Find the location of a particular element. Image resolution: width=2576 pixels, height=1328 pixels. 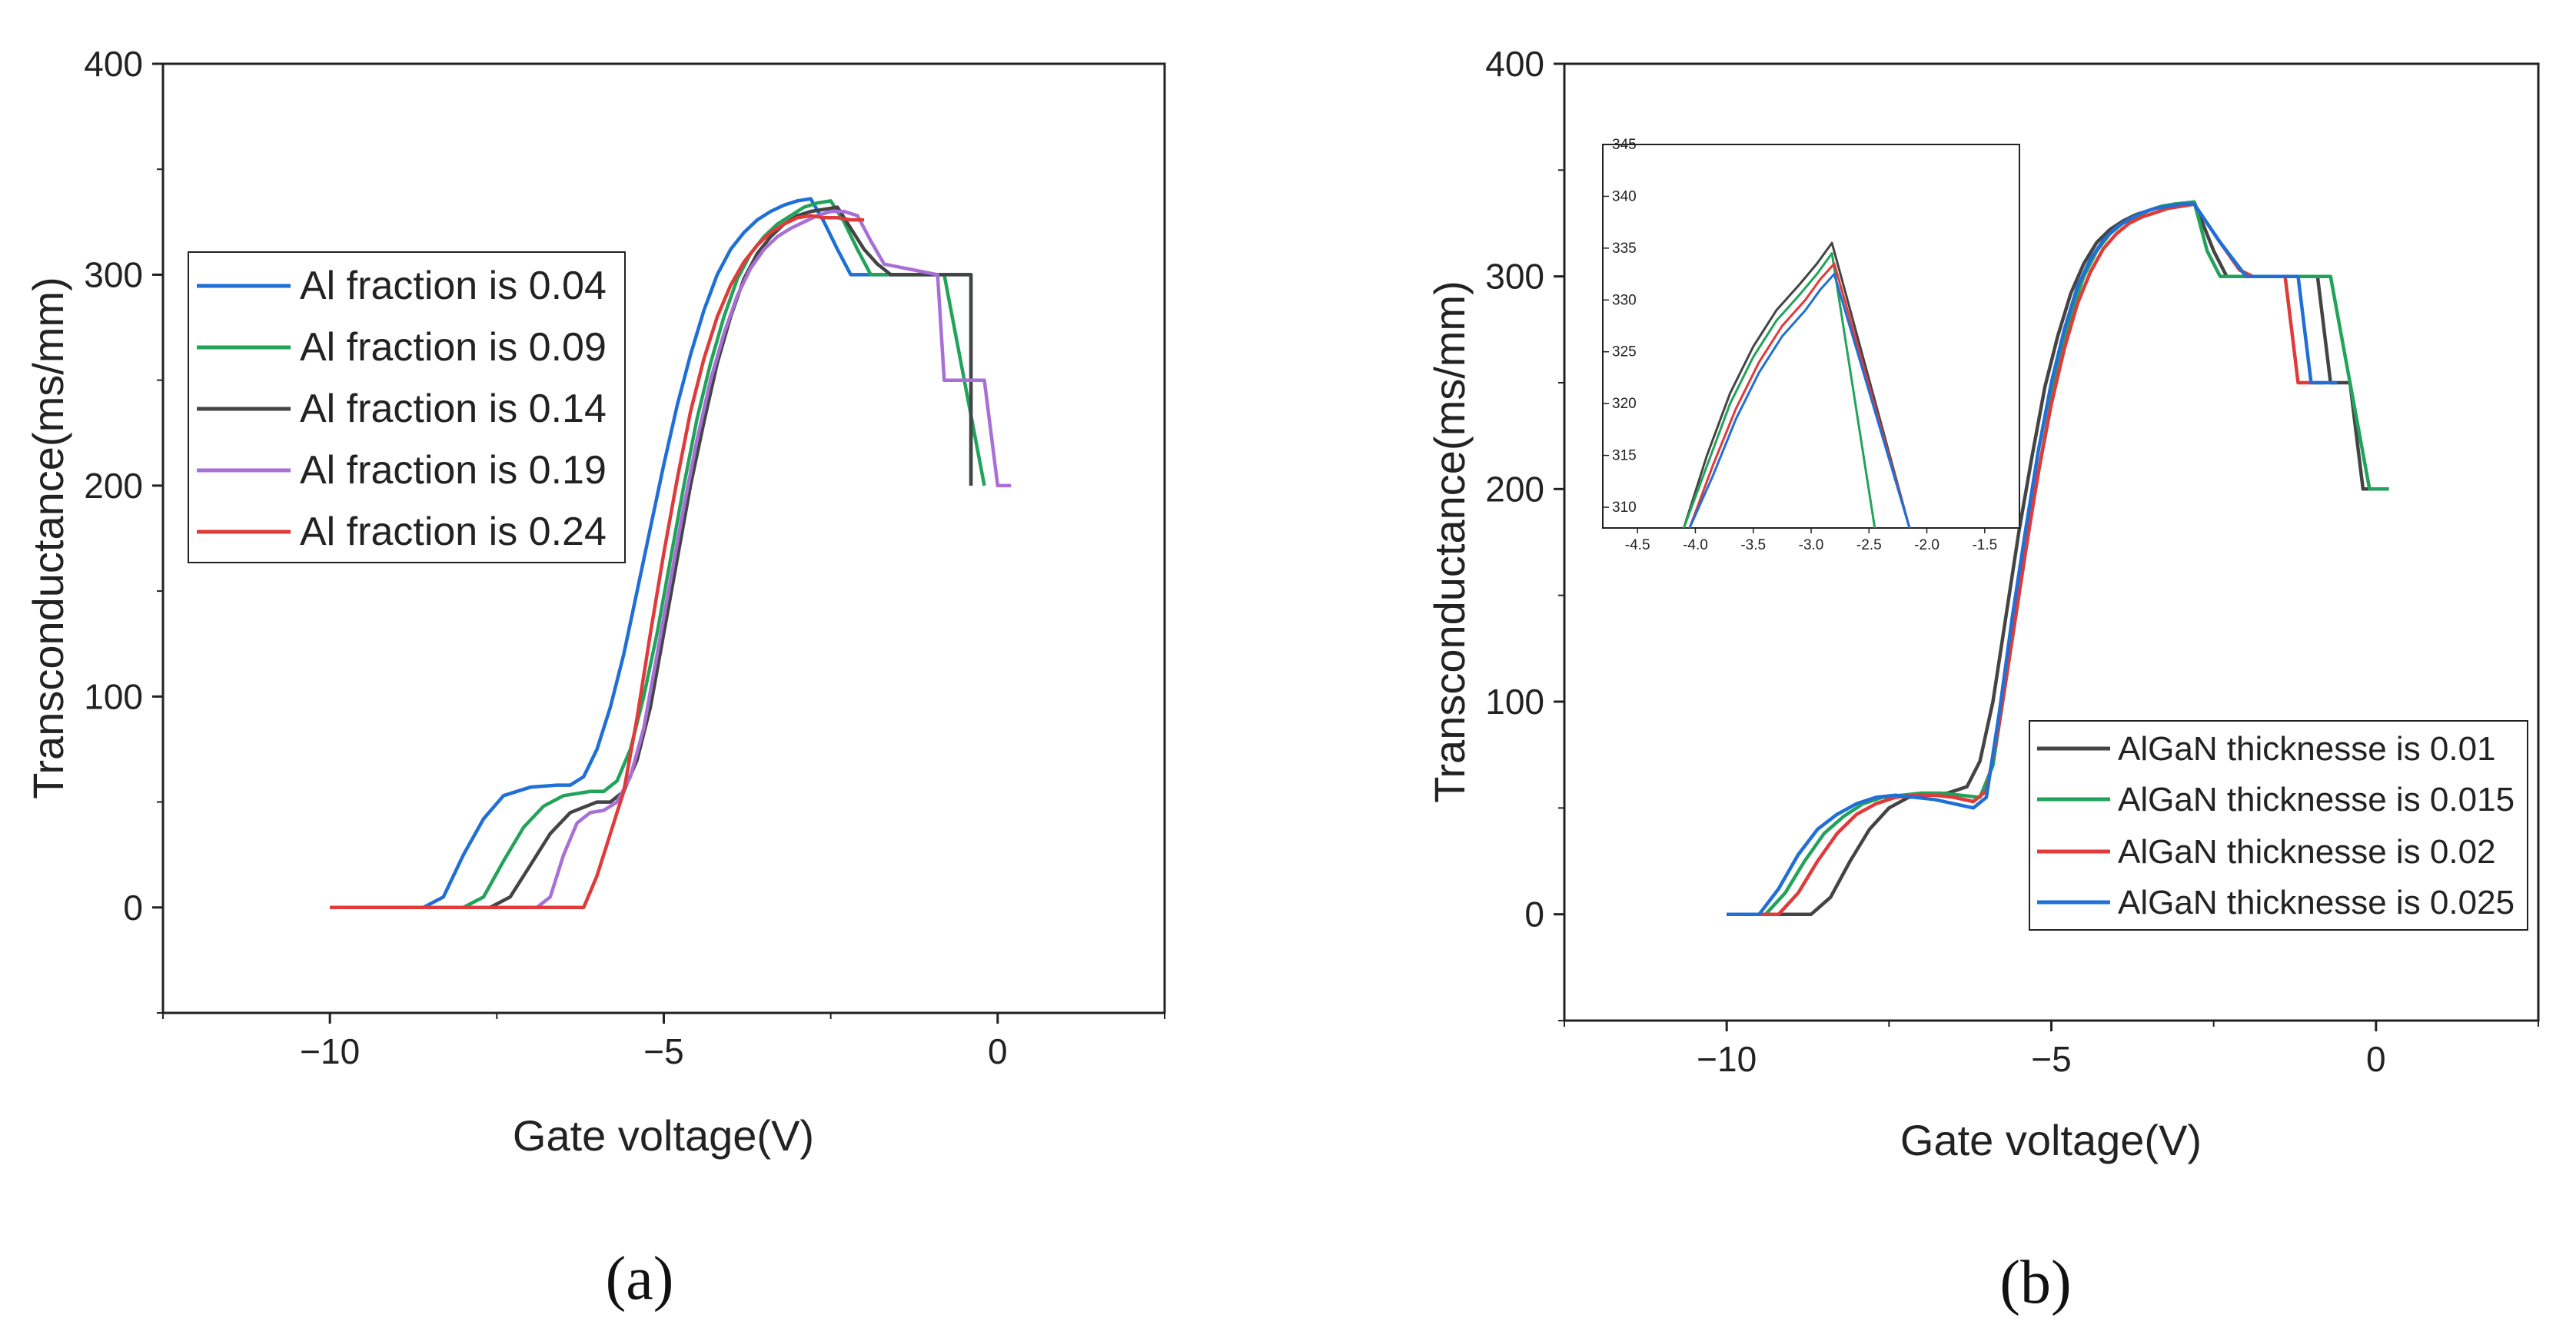

legend-item: Al fraction is 0.04 is located at coordinates (402, 286).